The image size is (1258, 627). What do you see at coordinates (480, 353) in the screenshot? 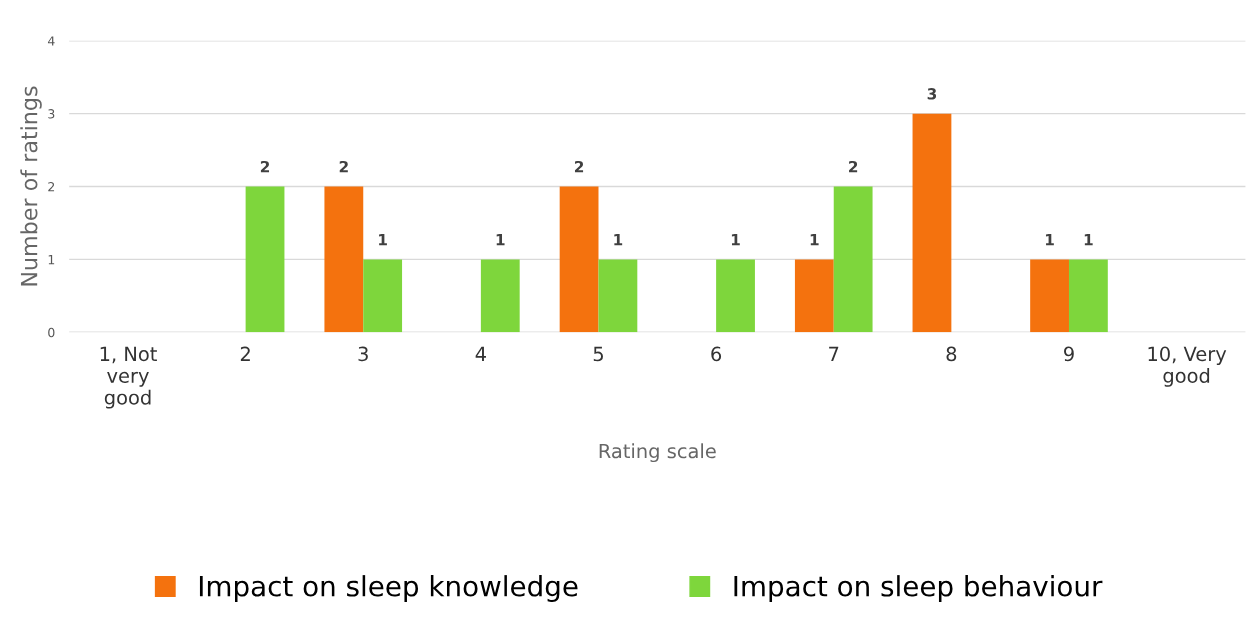
I see `x-tick-label: 4` at bounding box center [480, 353].